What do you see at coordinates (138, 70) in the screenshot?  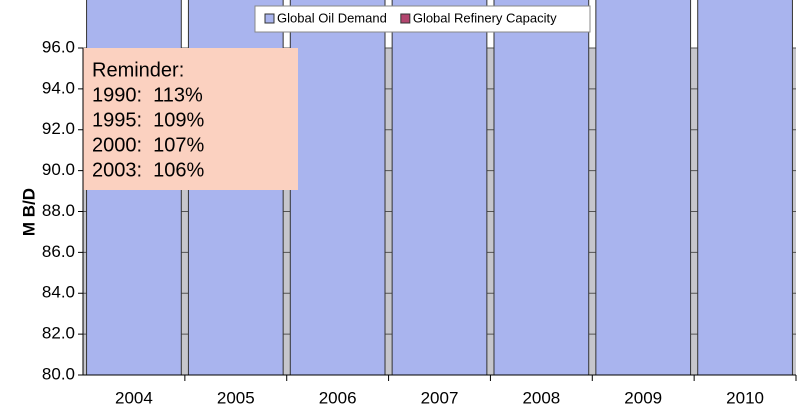 I see `annotation-title: Reminder:` at bounding box center [138, 70].